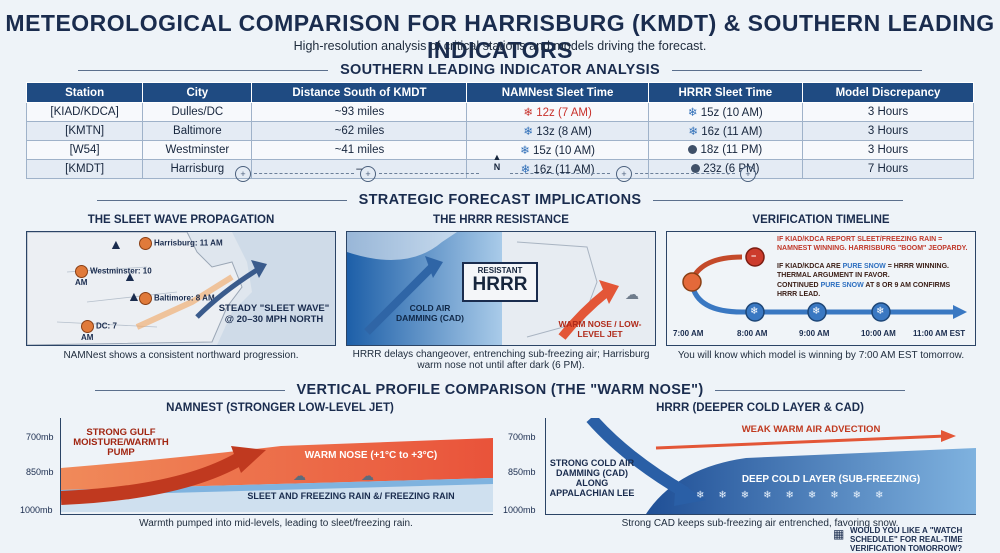 The image size is (1000, 553). Describe the element at coordinates (280, 408) in the screenshot. I see `namnest-profile-title: NAMNEST (STRONGER LOW-LEVEL JET)` at that location.